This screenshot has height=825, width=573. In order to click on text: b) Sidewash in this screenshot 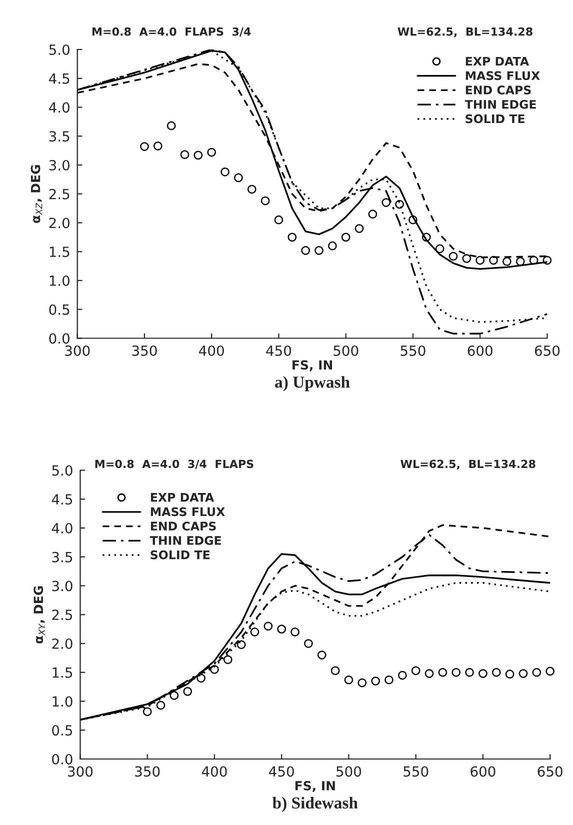, I will do `click(315, 804)`.